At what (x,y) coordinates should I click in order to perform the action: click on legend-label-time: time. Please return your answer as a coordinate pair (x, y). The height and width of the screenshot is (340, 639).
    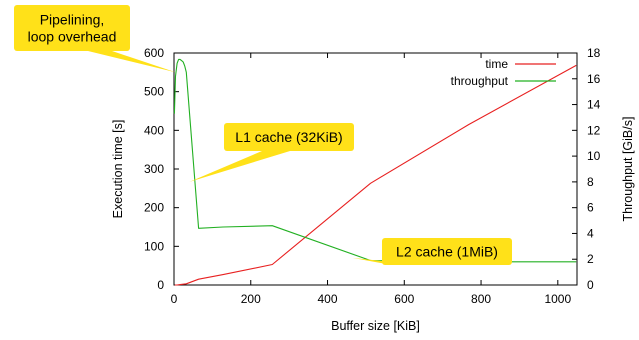
    Looking at the image, I should click on (496, 64).